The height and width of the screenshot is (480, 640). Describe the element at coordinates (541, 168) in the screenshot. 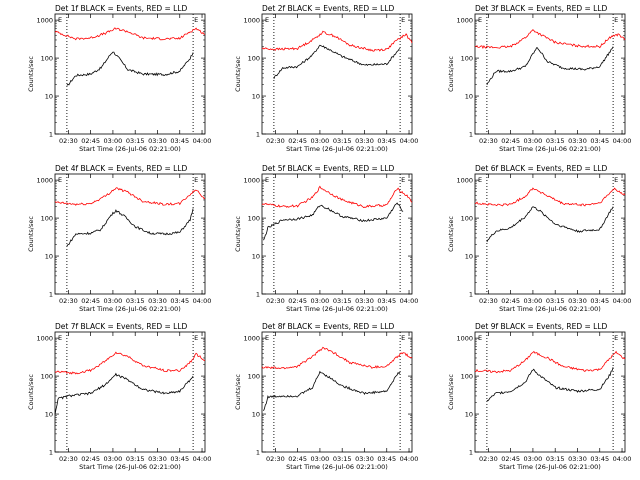

I see `panel-title: Det 6f BLACK = Events, RED = LLD` at that location.